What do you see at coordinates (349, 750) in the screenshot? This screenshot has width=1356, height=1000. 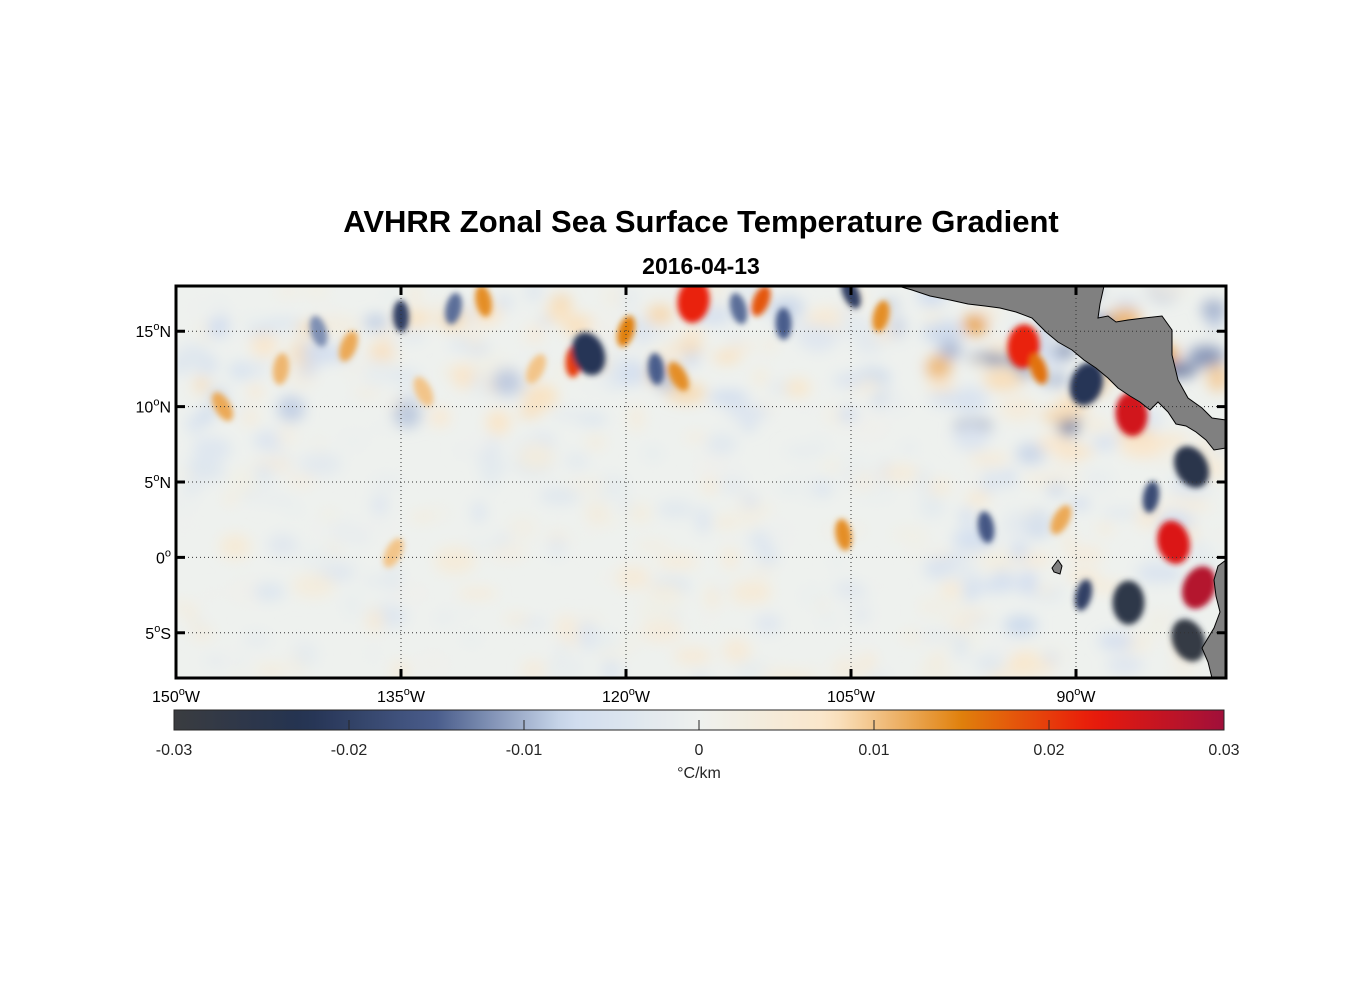 I see `colorbar-tick-label: -0.02` at bounding box center [349, 750].